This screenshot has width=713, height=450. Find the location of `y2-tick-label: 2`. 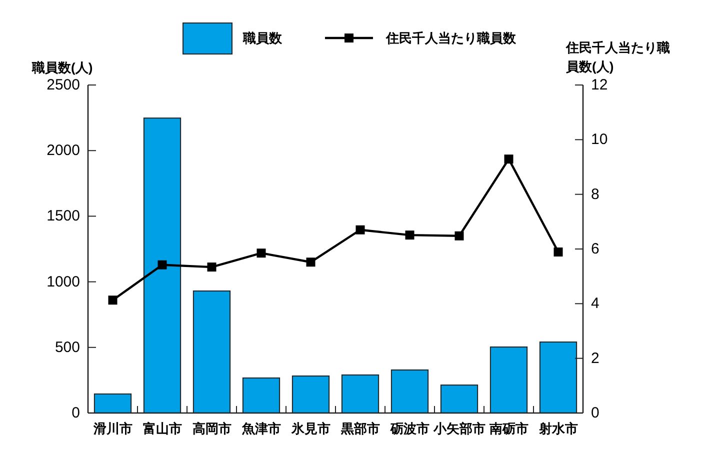

y2-tick-label: 2 is located at coordinates (595, 358).